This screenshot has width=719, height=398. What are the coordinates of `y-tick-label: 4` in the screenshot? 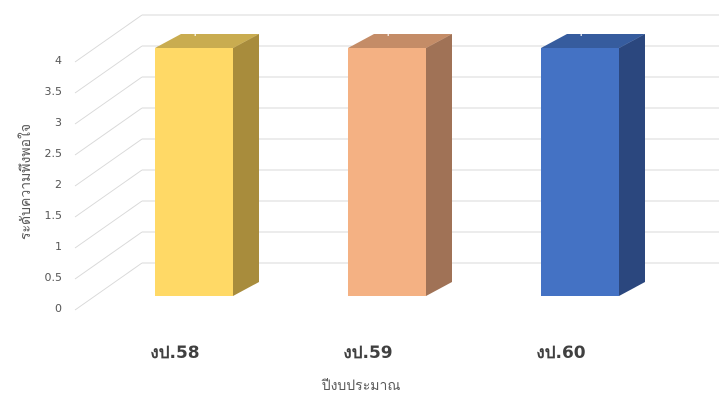 It's located at (58, 60).